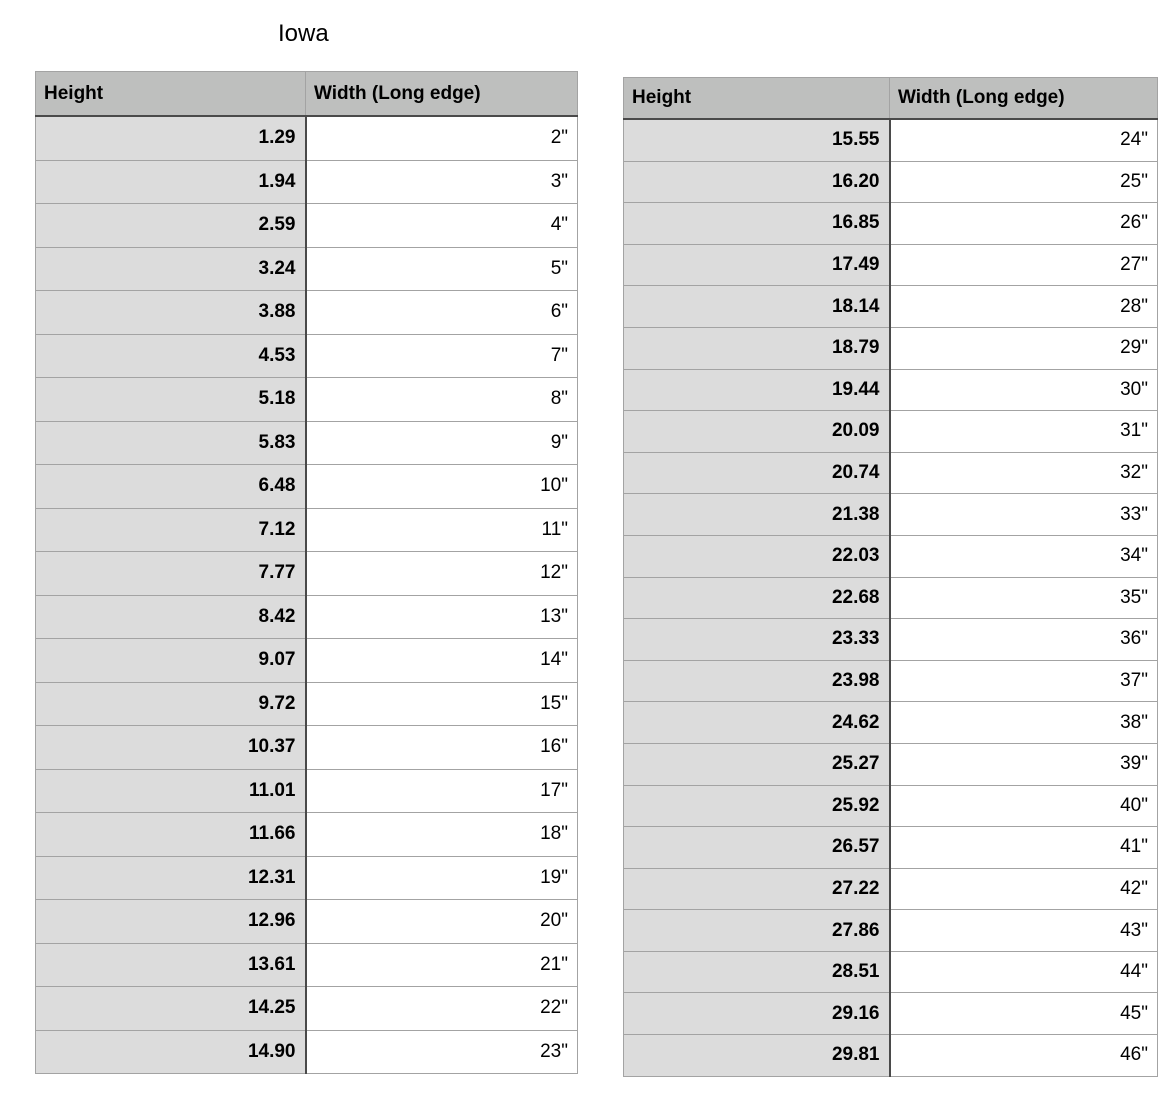 This screenshot has height=1096, width=1176. Describe the element at coordinates (1023, 681) in the screenshot. I see `width-cell: 37"` at that location.